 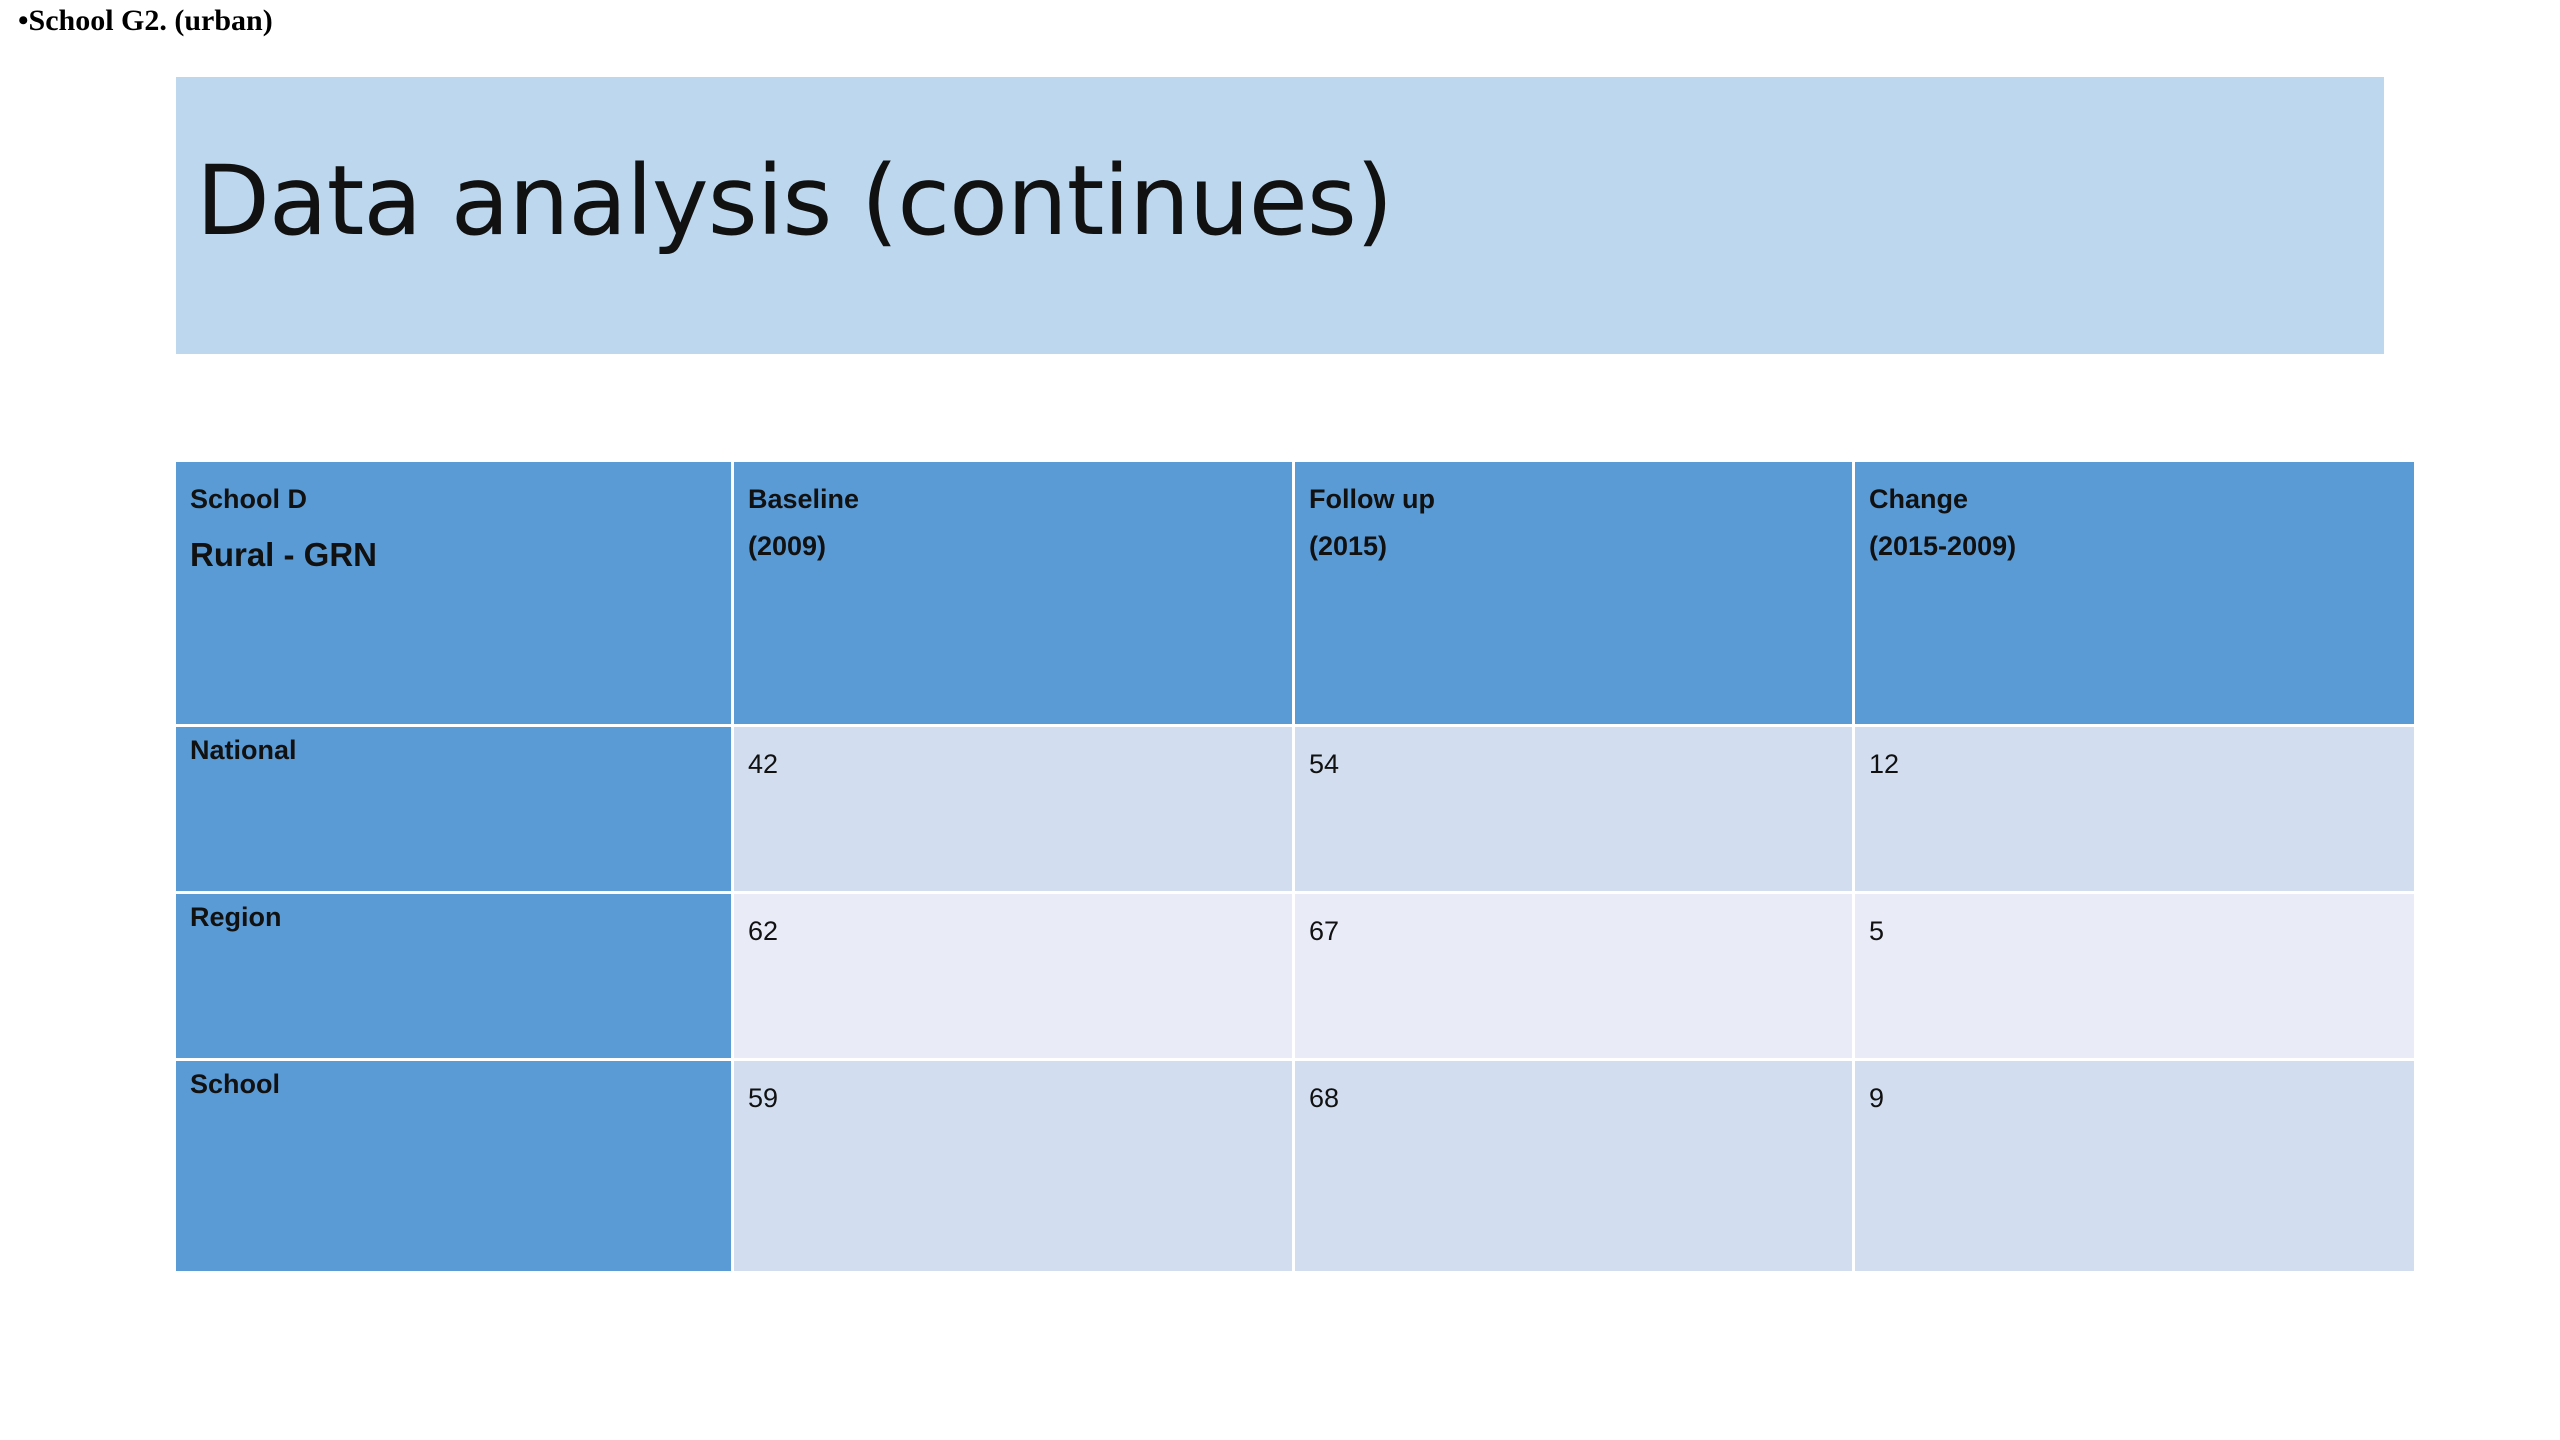 I want to click on data-cell: 54, so click(x=1573, y=809).